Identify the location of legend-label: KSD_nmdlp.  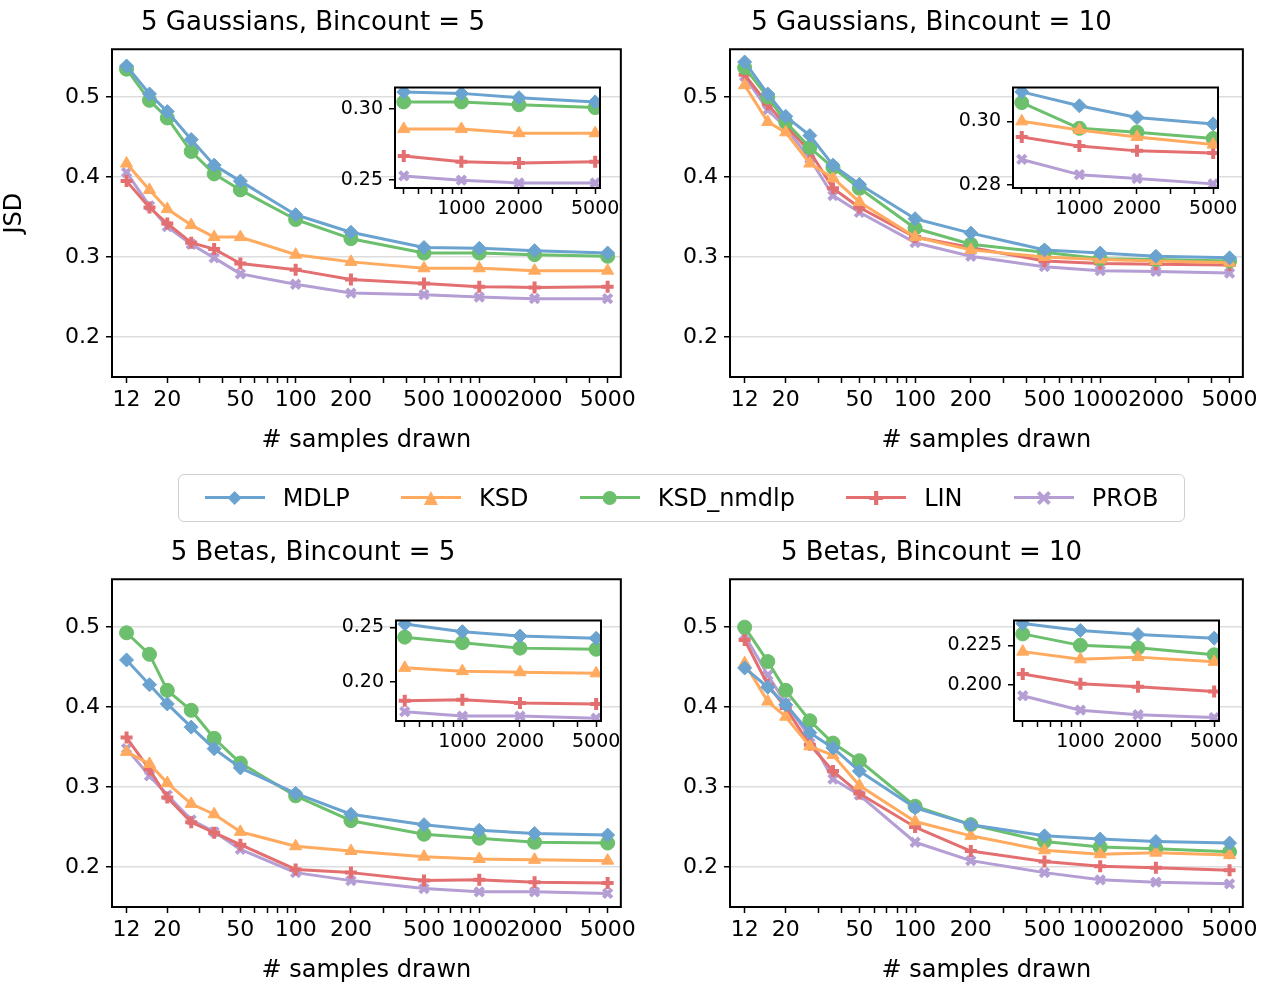
(726, 498).